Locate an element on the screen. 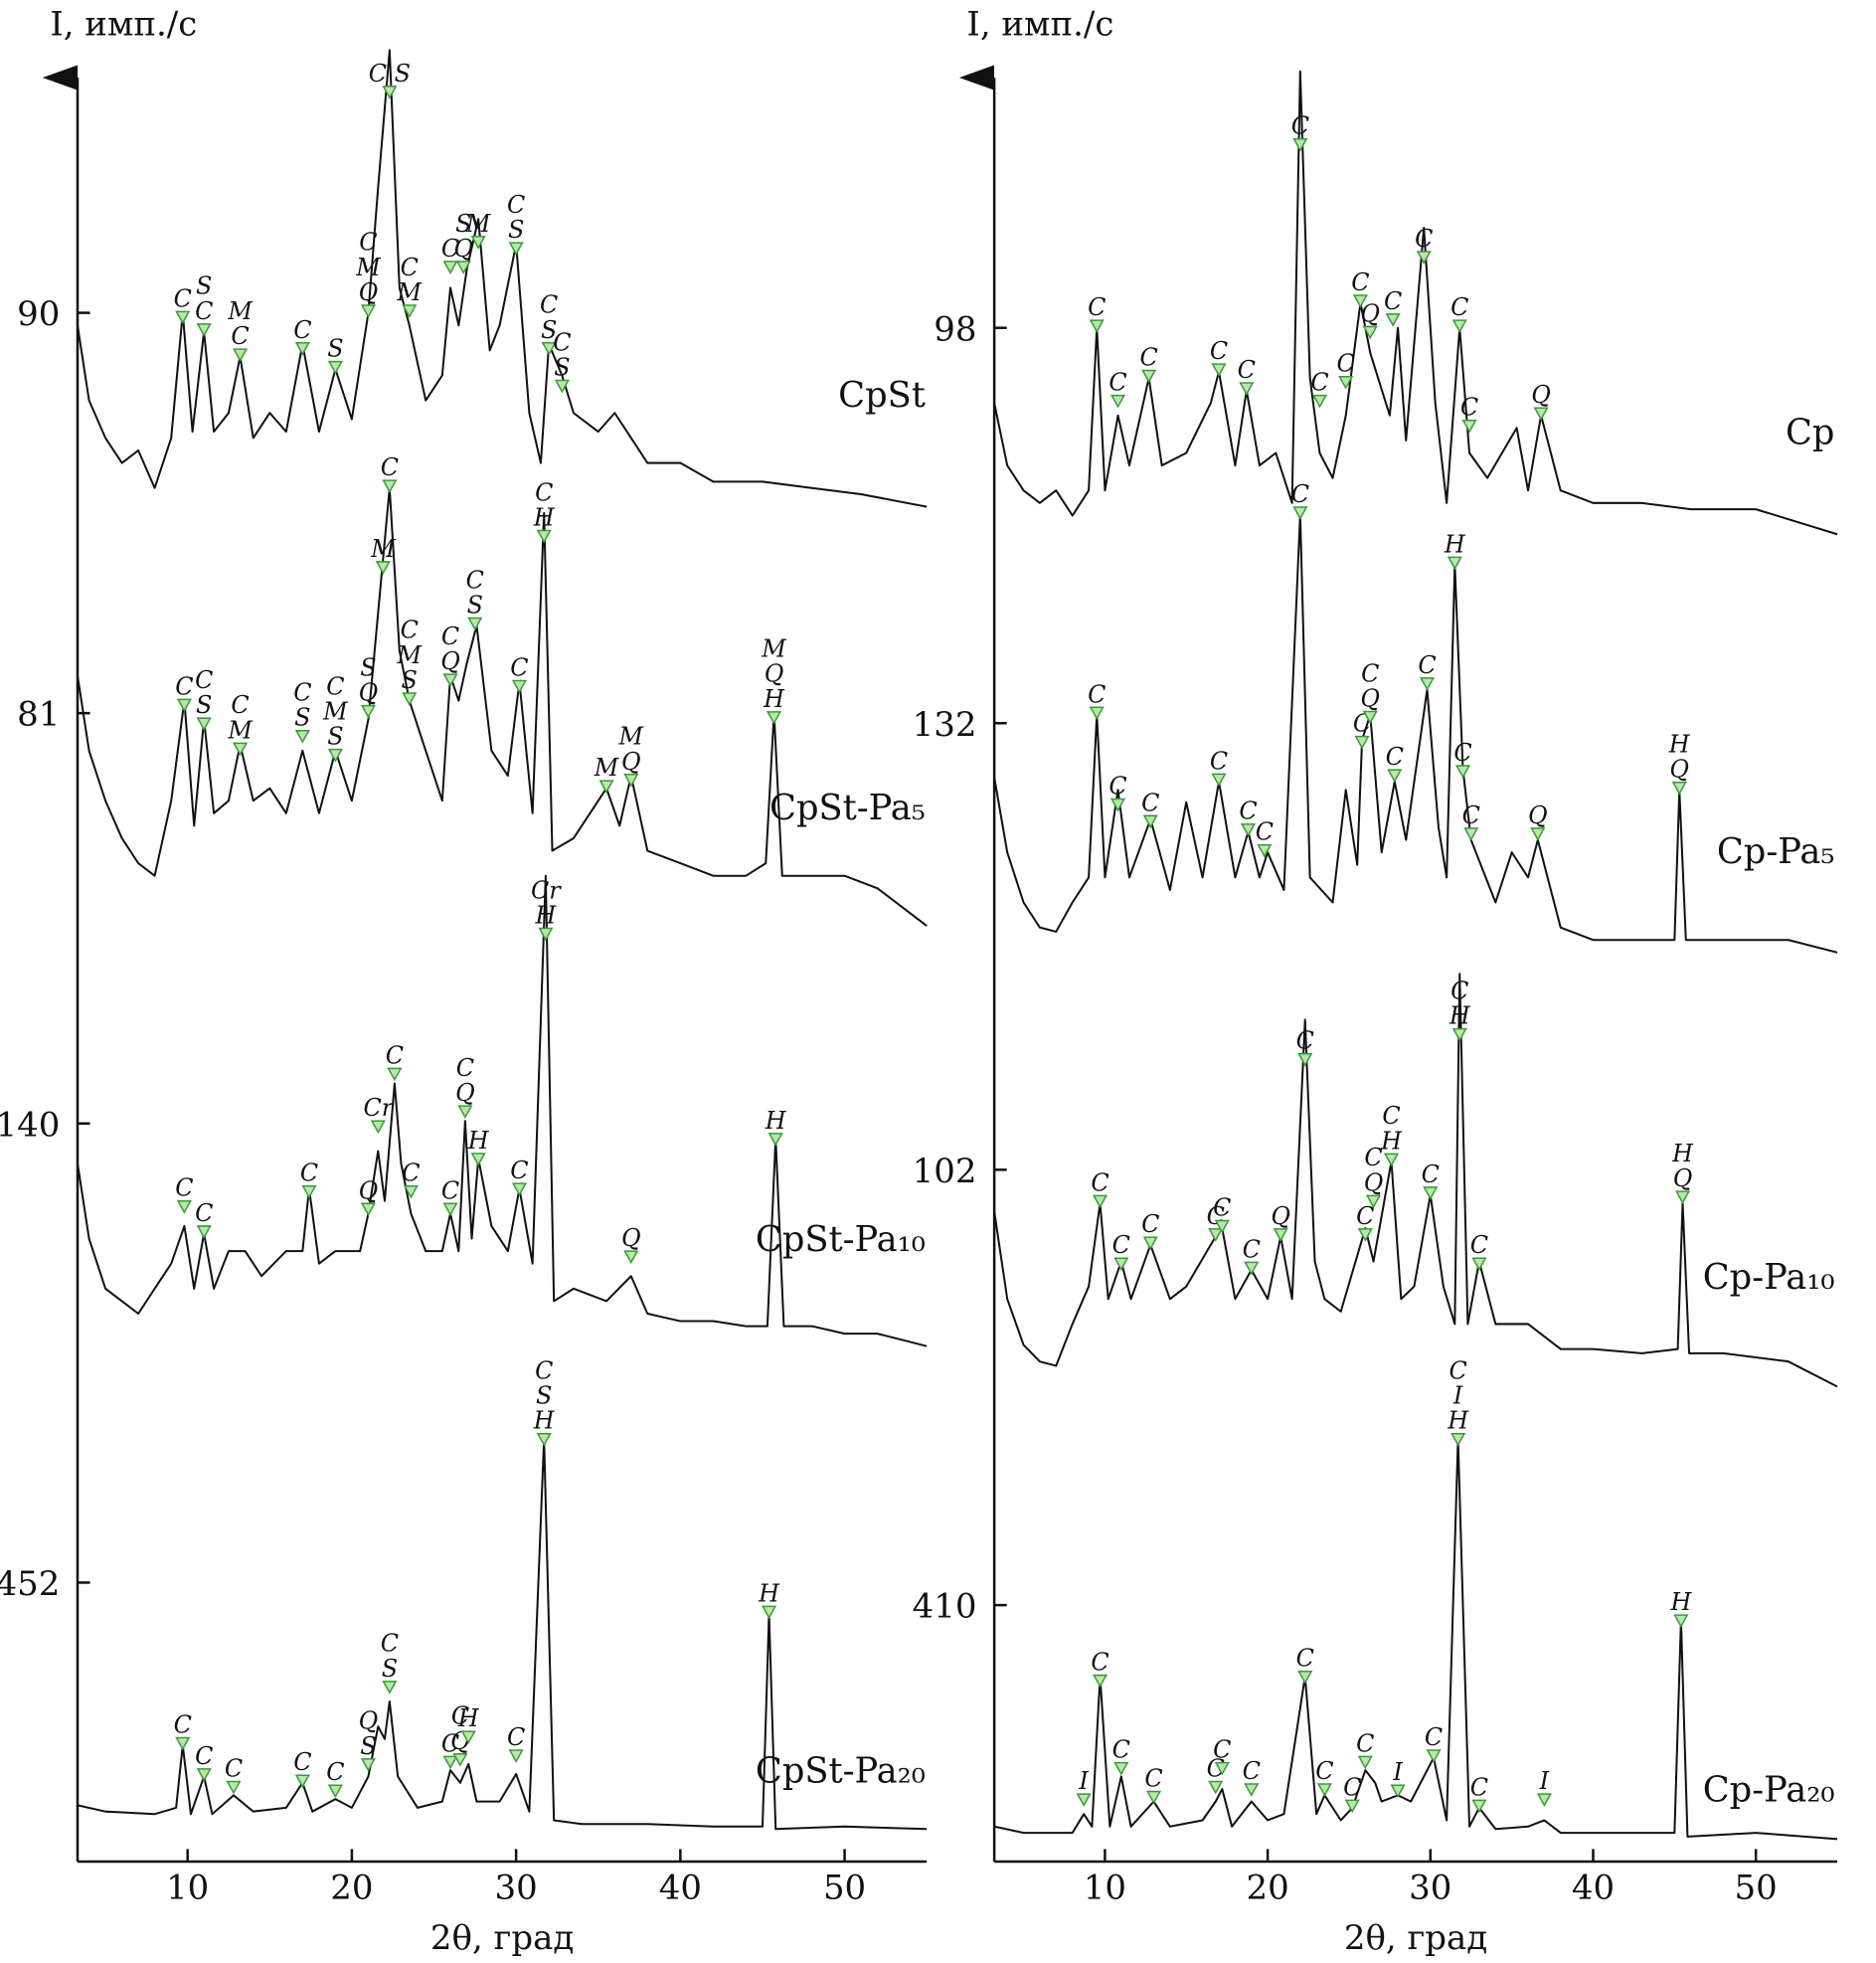  series-name: CpSt-Pa₂₀ is located at coordinates (841, 1771).